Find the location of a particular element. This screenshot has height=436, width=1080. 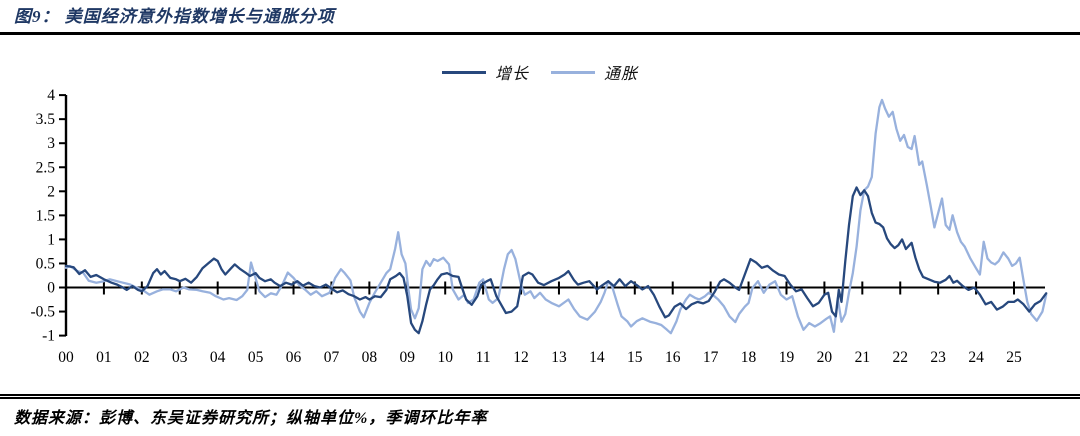

x-axis-tick-label: 23 is located at coordinates (938, 357).